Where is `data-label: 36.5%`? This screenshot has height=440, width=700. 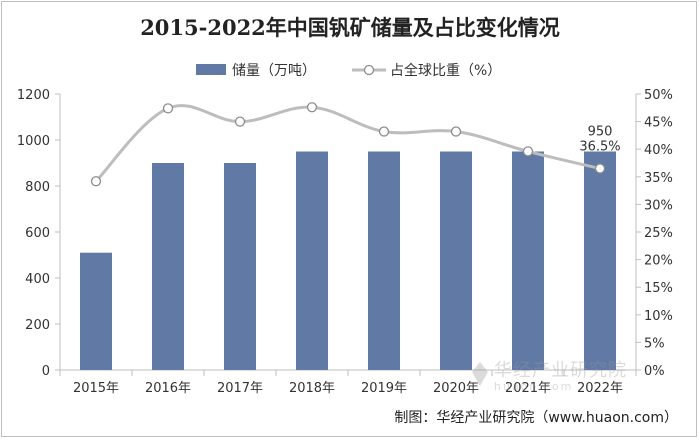
data-label: 36.5% is located at coordinates (599, 147).